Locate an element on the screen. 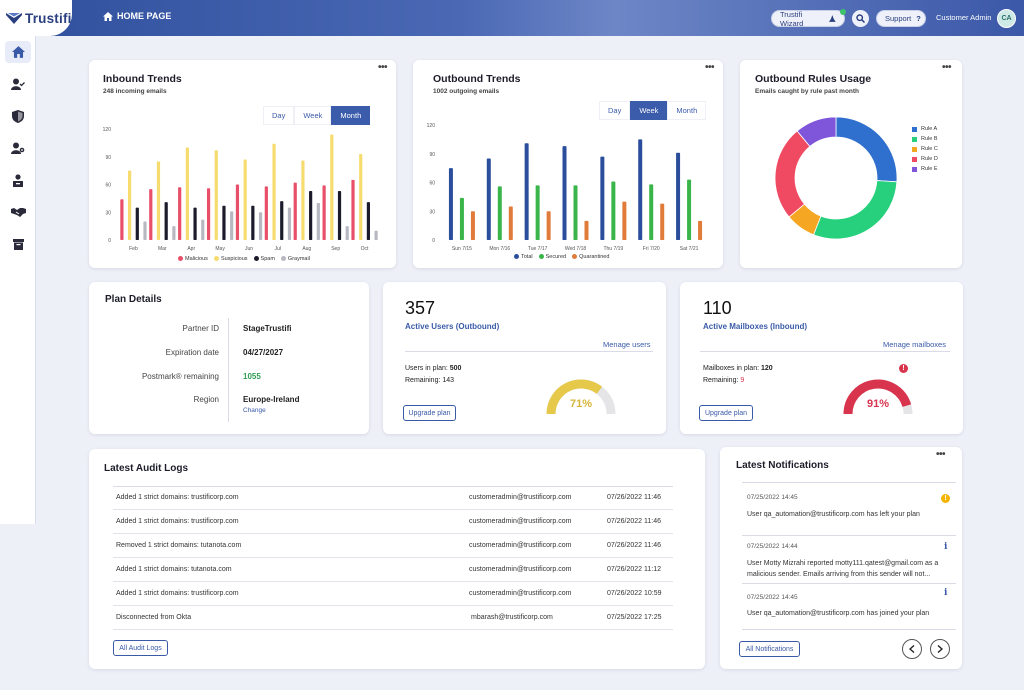  donut-slice-rule-e is located at coordinates (816, 131).